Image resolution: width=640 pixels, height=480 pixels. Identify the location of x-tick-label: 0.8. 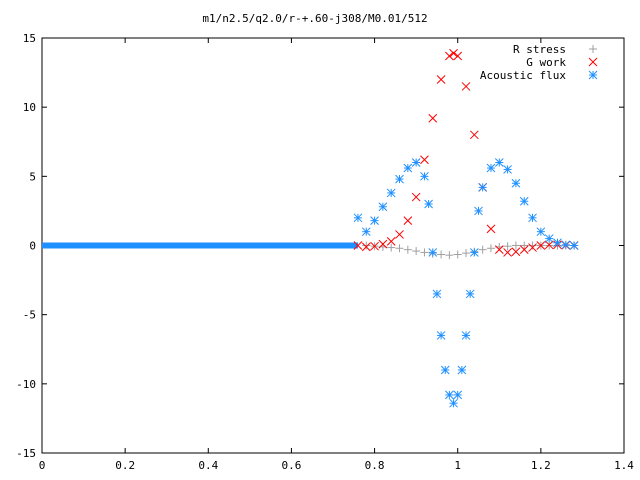
(375, 465).